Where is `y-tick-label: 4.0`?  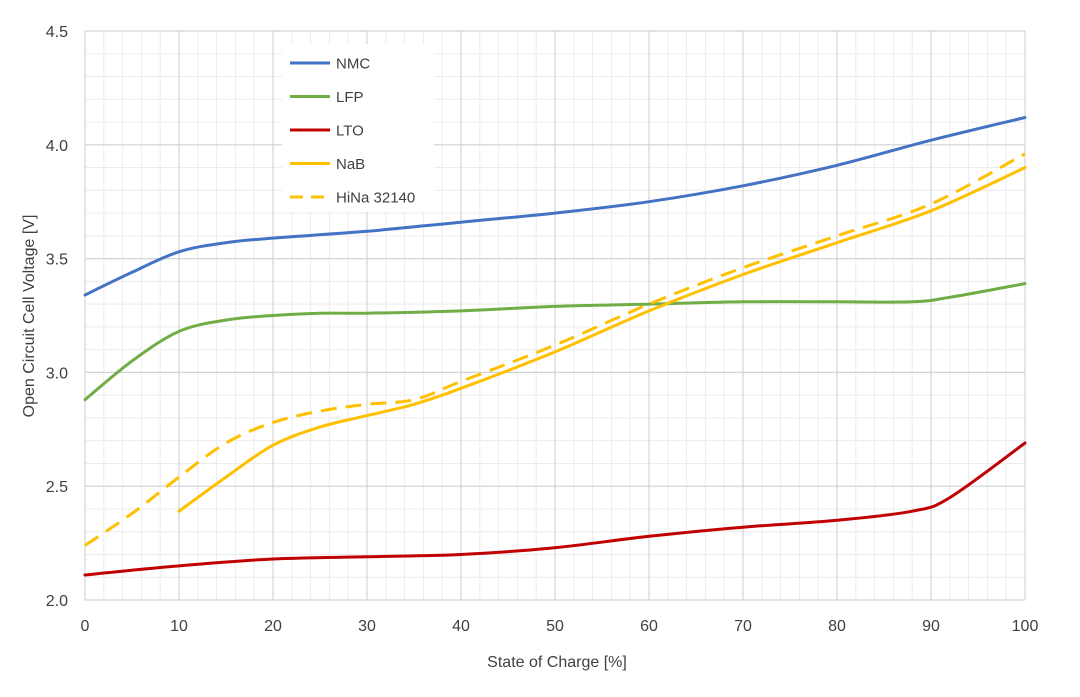
y-tick-label: 4.0 is located at coordinates (57, 146).